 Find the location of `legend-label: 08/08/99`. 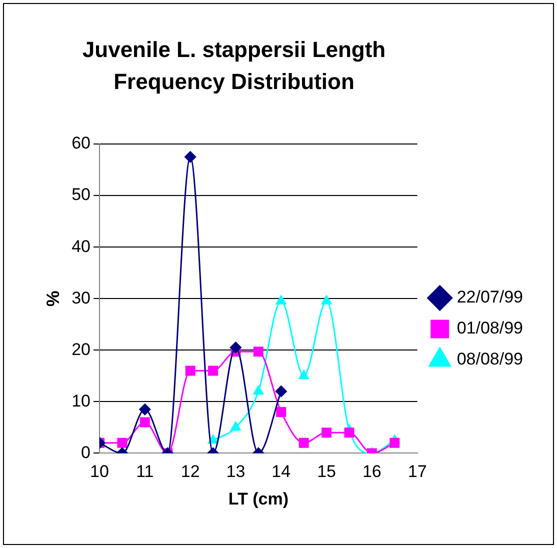

legend-label: 08/08/99 is located at coordinates (490, 359).